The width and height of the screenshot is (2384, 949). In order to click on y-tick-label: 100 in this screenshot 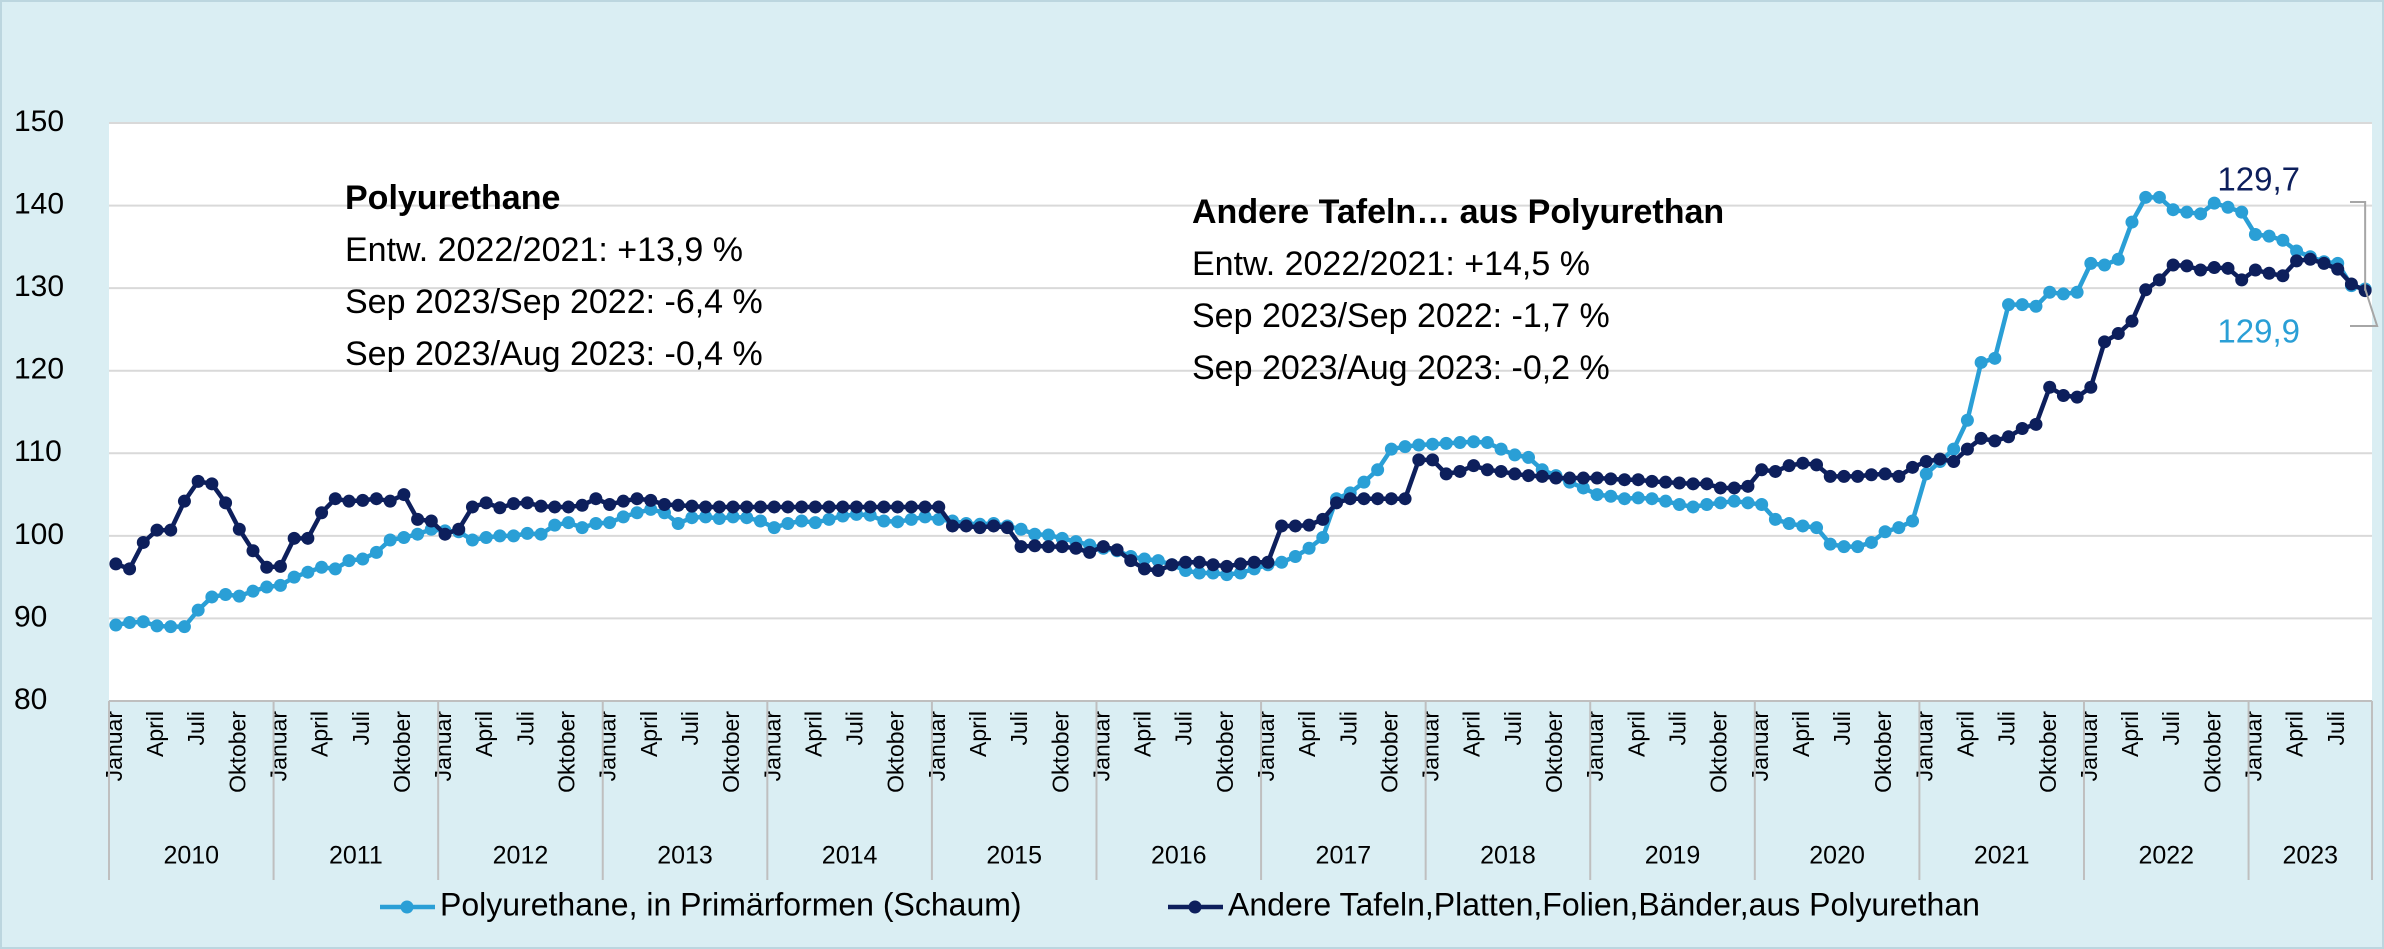, I will do `click(39, 534)`.